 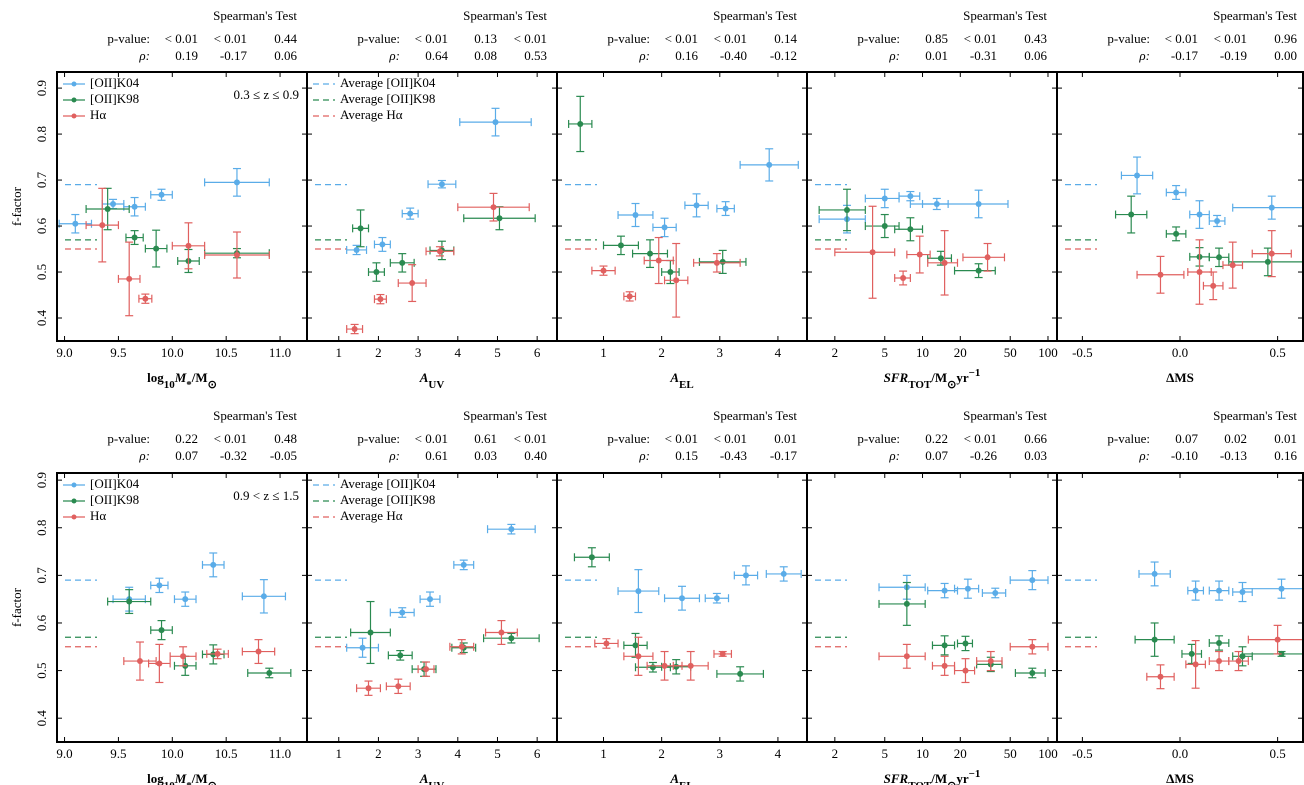 What do you see at coordinates (485, 438) in the screenshot?
I see `p-value: 0.61` at bounding box center [485, 438].